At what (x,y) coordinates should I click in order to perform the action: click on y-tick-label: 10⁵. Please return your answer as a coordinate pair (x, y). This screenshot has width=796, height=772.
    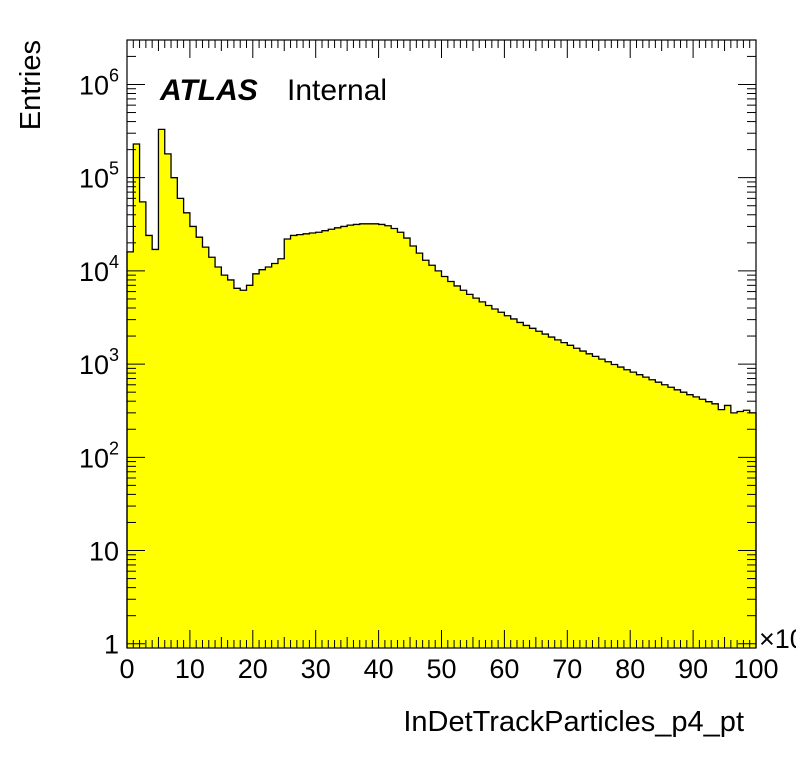
    Looking at the image, I should click on (99, 176).